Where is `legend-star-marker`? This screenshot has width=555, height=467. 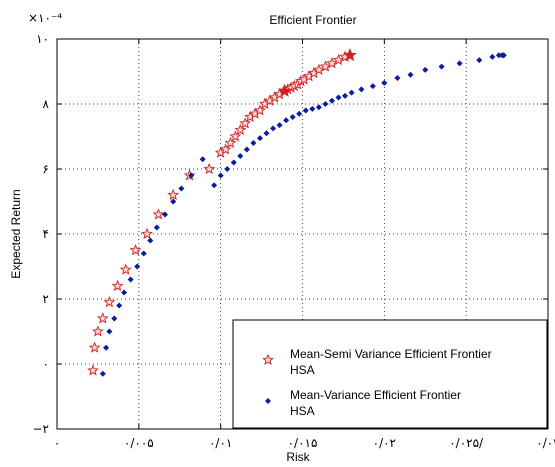 legend-star-marker is located at coordinates (268, 359).